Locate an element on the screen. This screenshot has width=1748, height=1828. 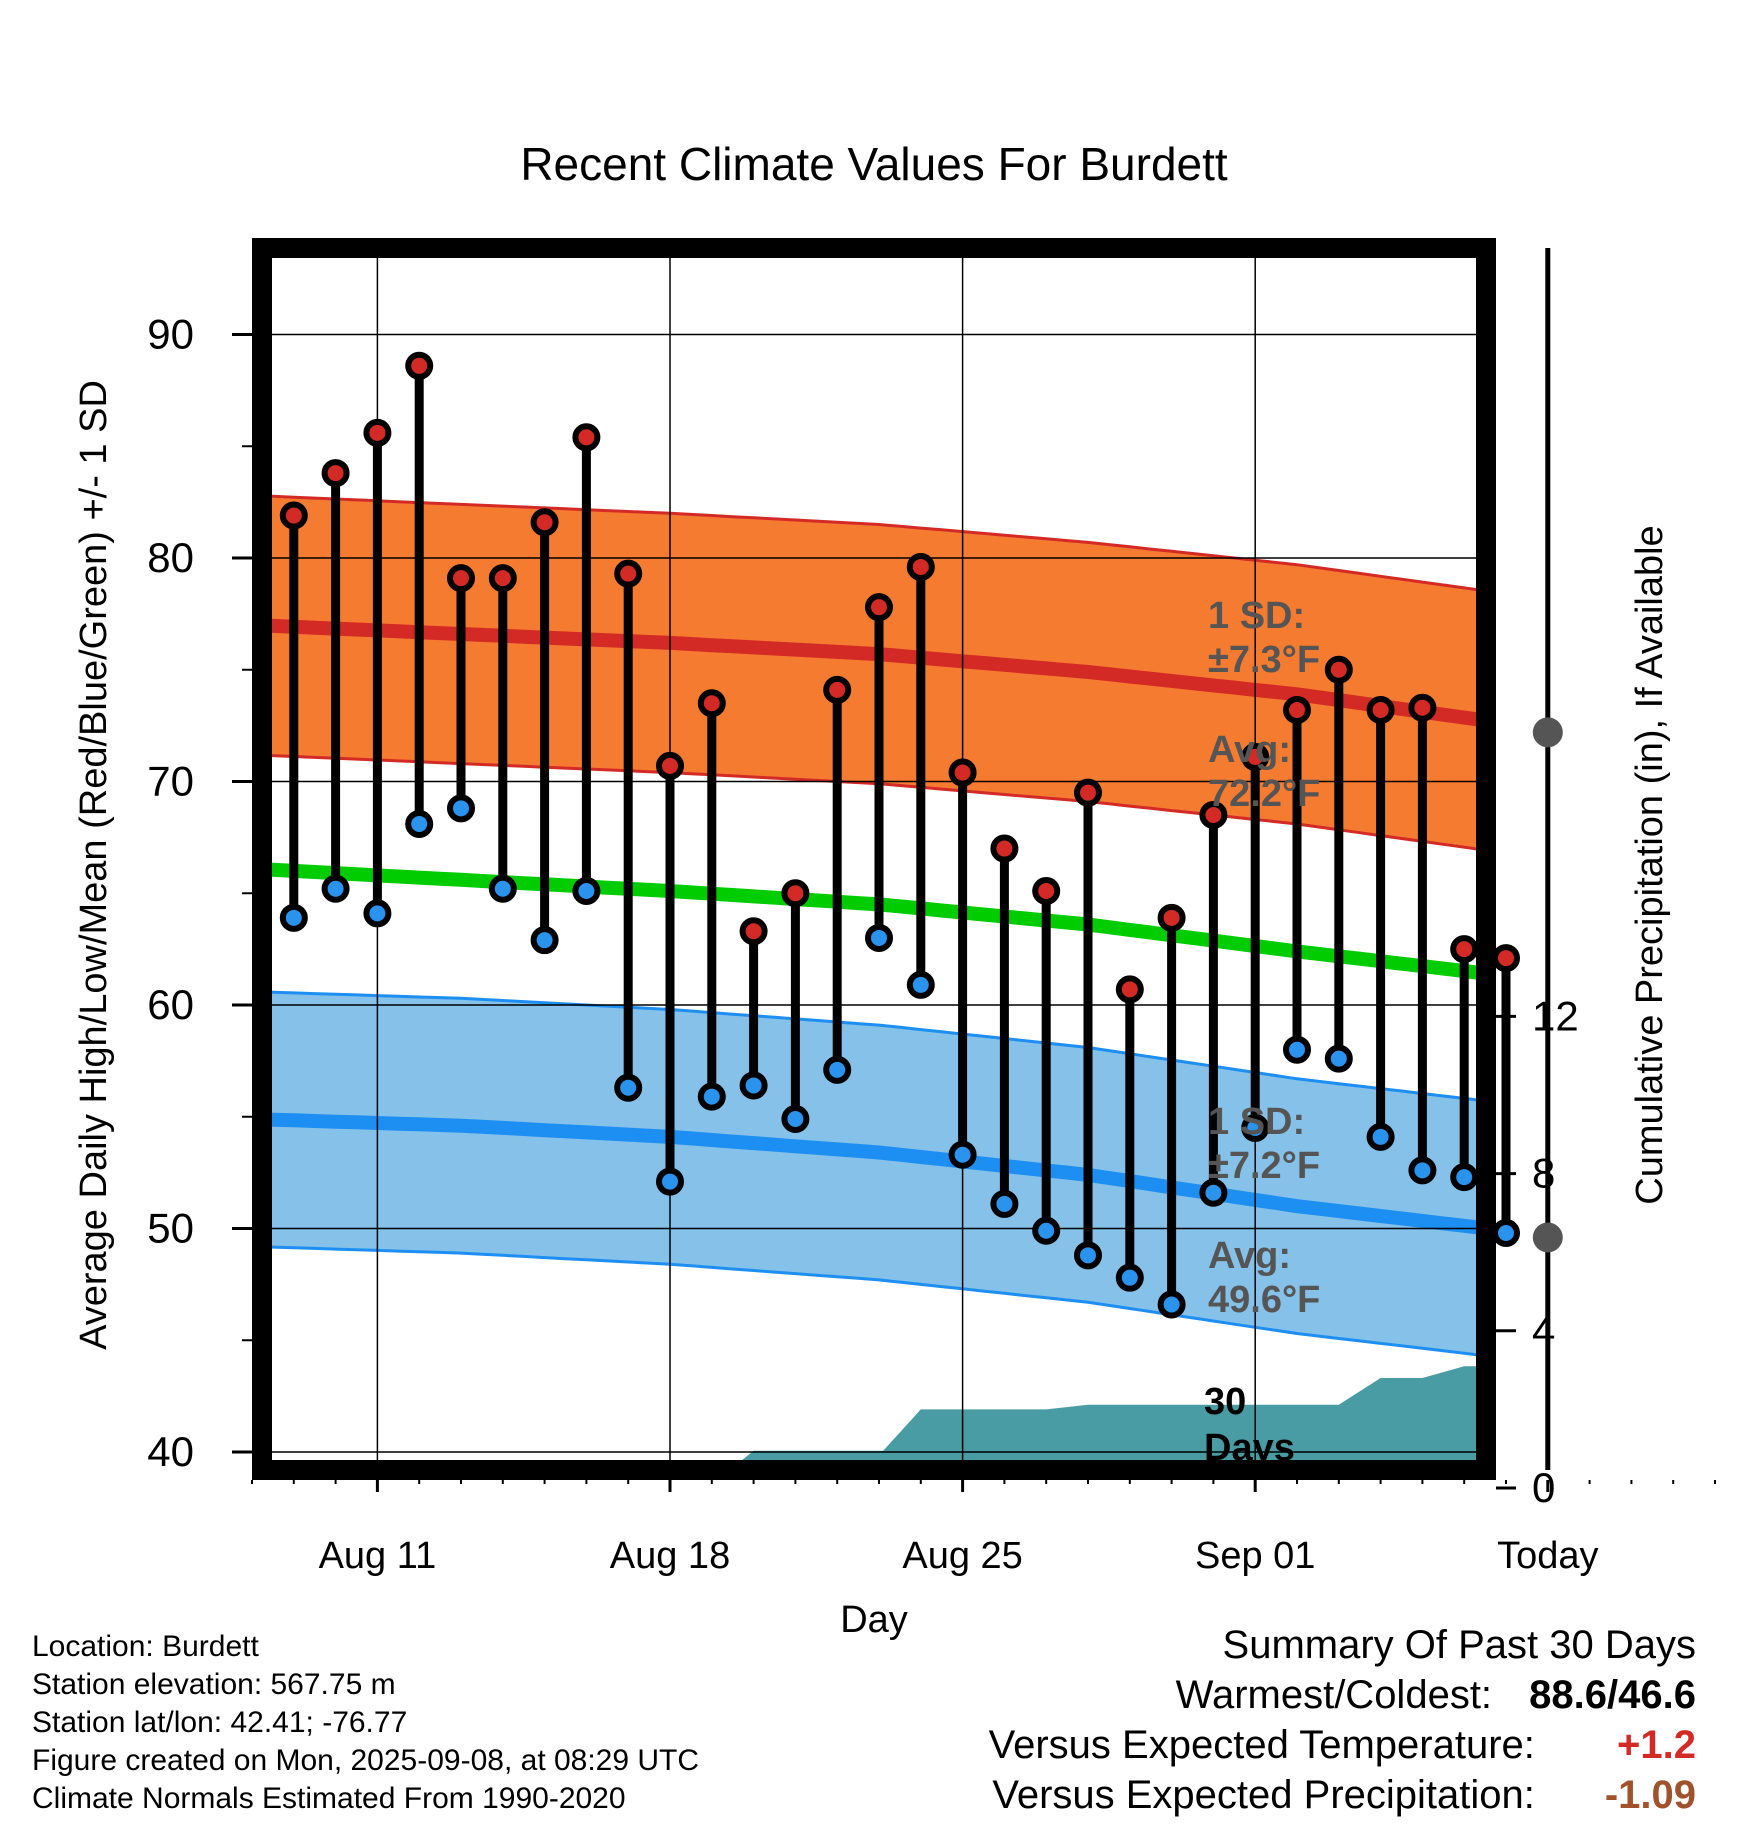
x-axis-label: Day is located at coordinates (874, 1620).